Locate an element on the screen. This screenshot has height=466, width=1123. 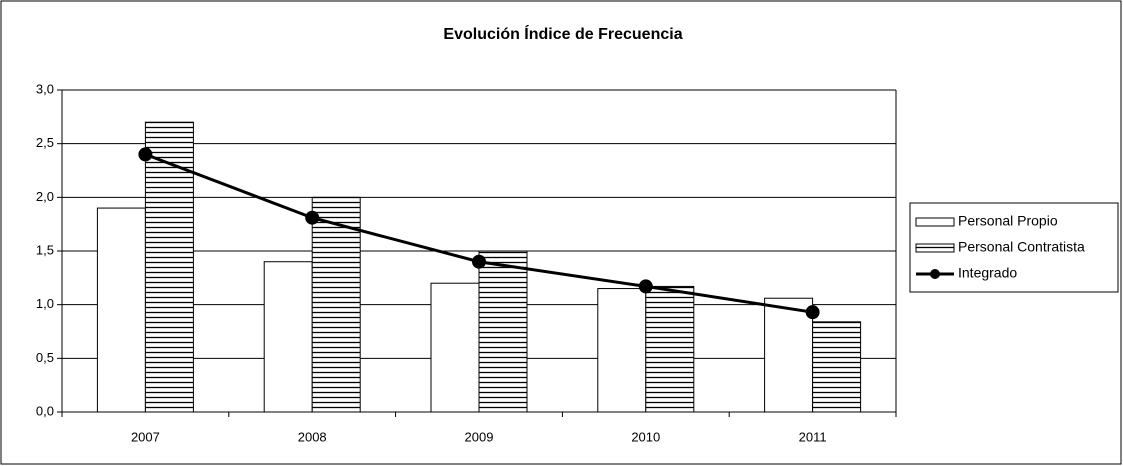
y-tick-label: 2,5 is located at coordinates (45, 142).